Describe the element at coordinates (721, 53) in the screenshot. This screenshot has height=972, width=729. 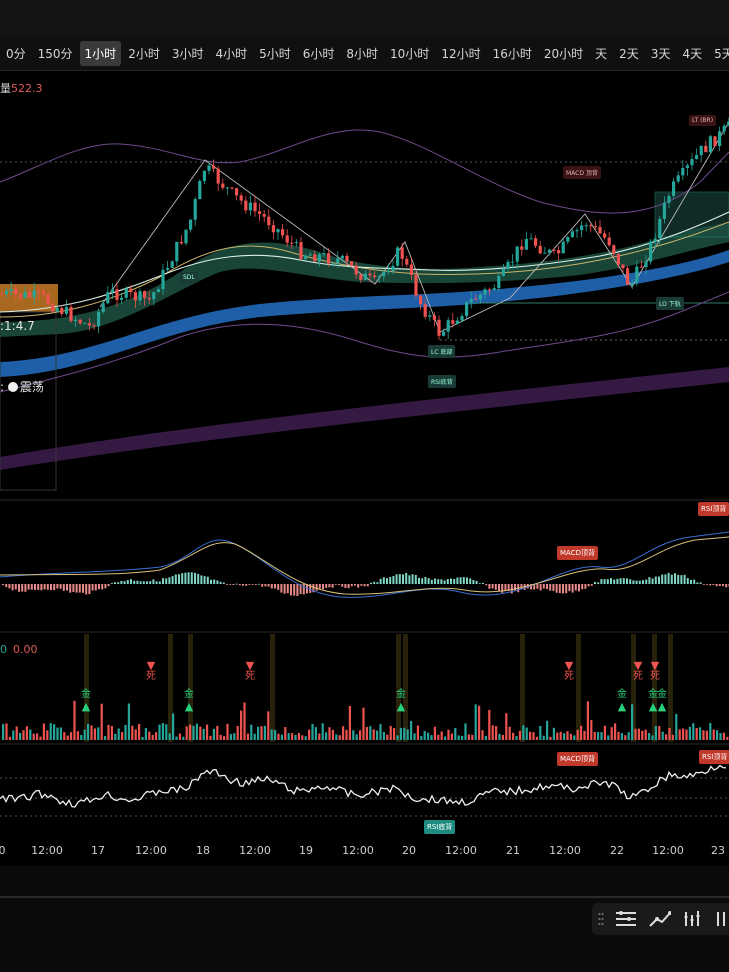
I see `tf-5d: 5天` at that location.